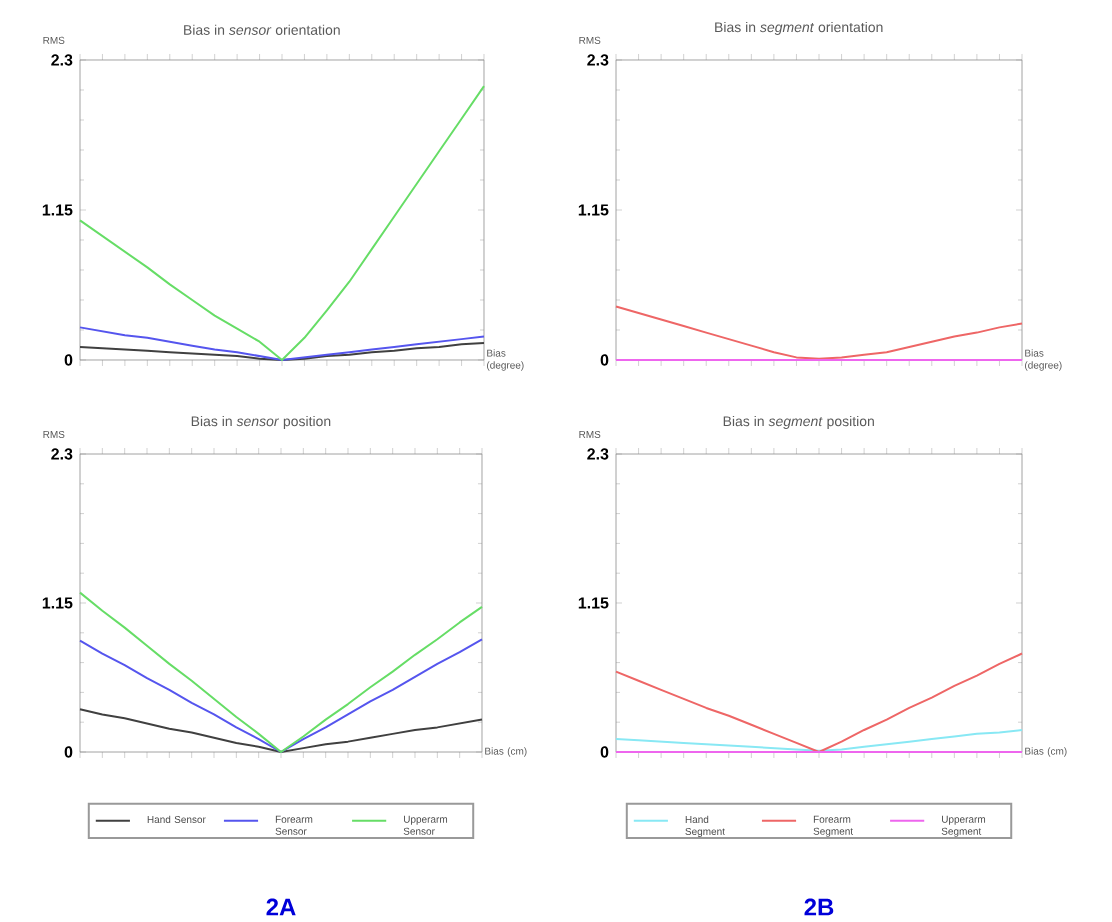 The image size is (1112, 922). I want to click on text: 2B, so click(819, 907).